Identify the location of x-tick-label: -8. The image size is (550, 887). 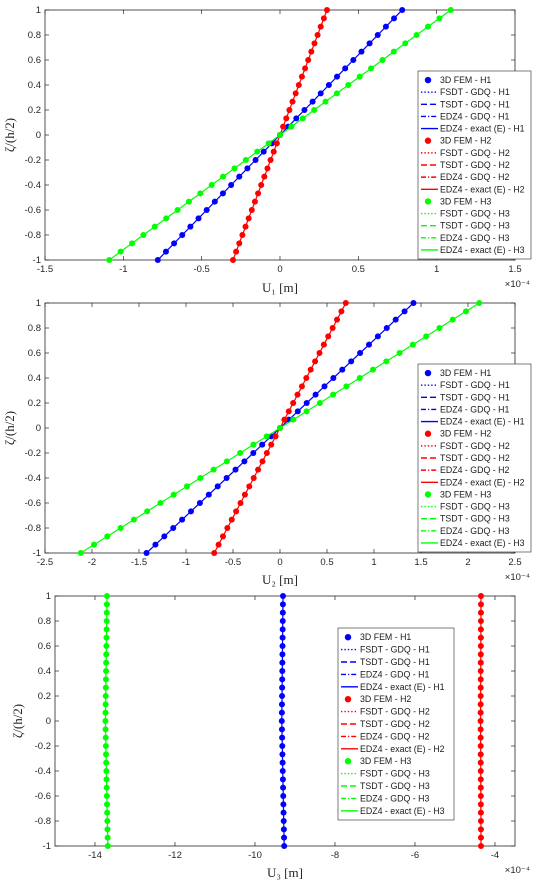
(335, 855).